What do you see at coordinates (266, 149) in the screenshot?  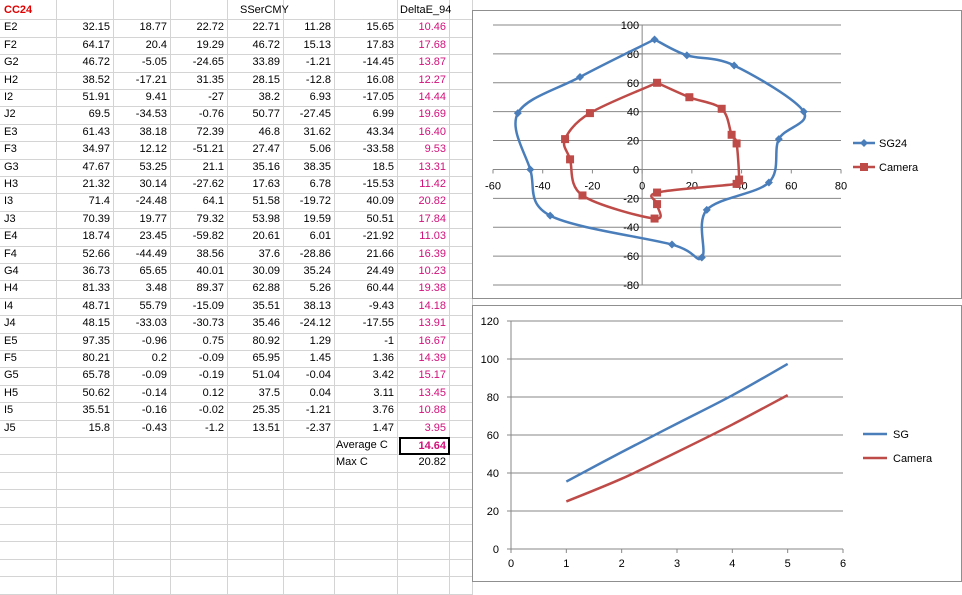 I see `cell-value: 27.47` at bounding box center [266, 149].